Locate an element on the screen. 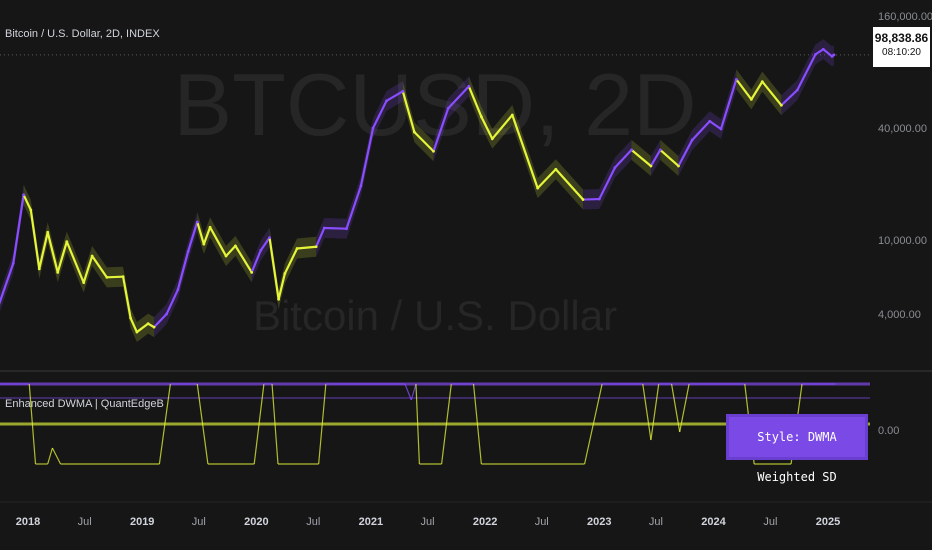 The image size is (932, 550). symbol-title: Bitcoin / U.S. Dollar, 2D, INDEX is located at coordinates (82, 34).